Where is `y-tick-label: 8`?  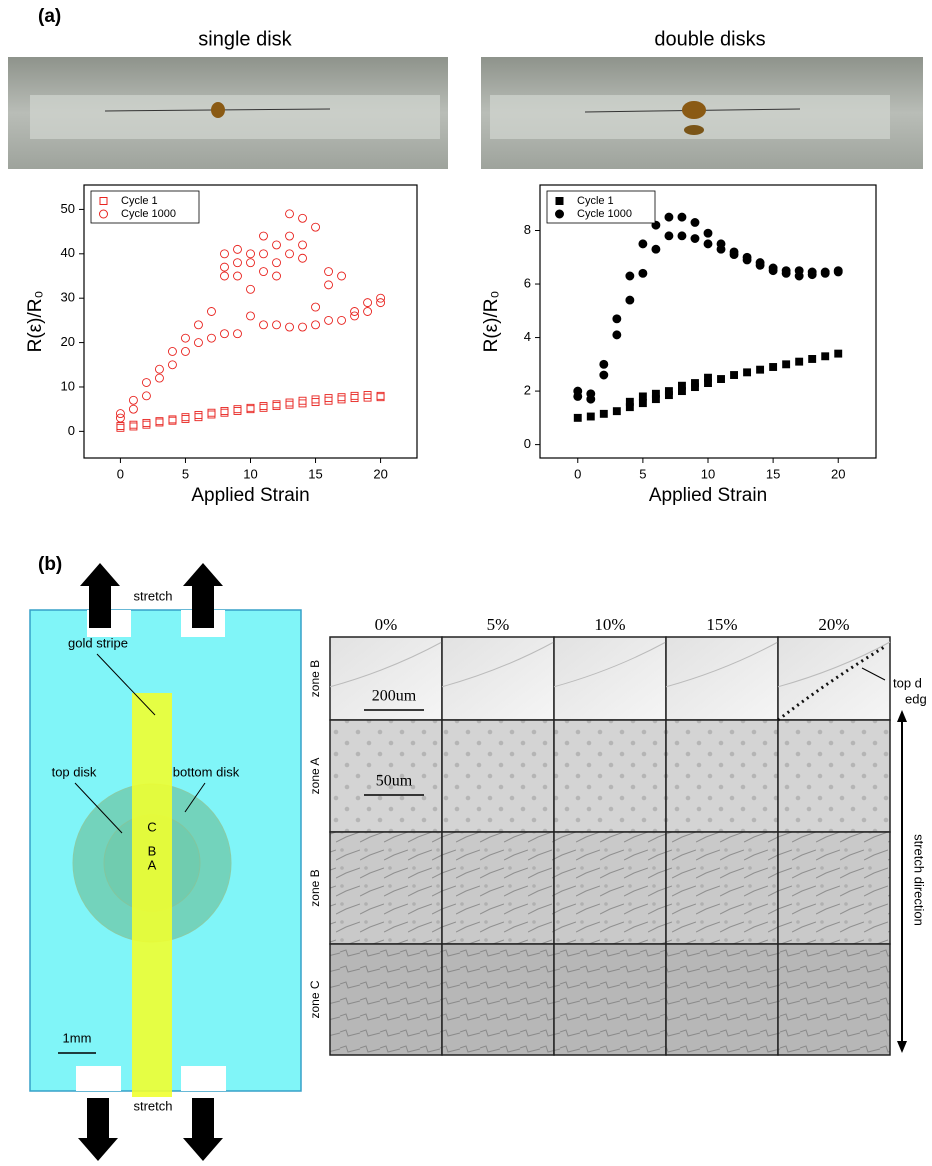
y-tick-label: 8 is located at coordinates (527, 229).